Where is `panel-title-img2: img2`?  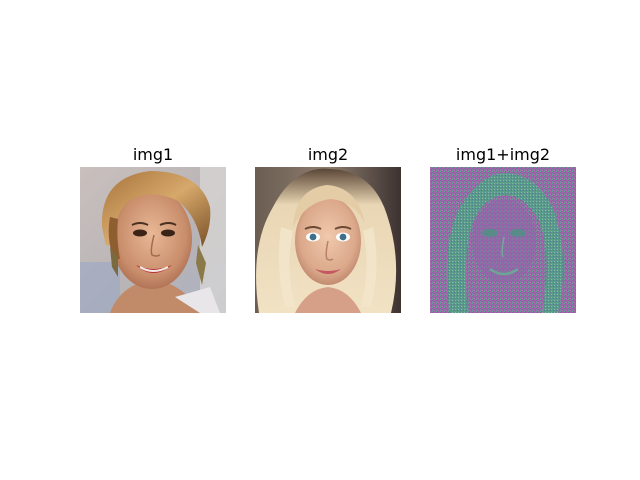 panel-title-img2: img2 is located at coordinates (328, 154).